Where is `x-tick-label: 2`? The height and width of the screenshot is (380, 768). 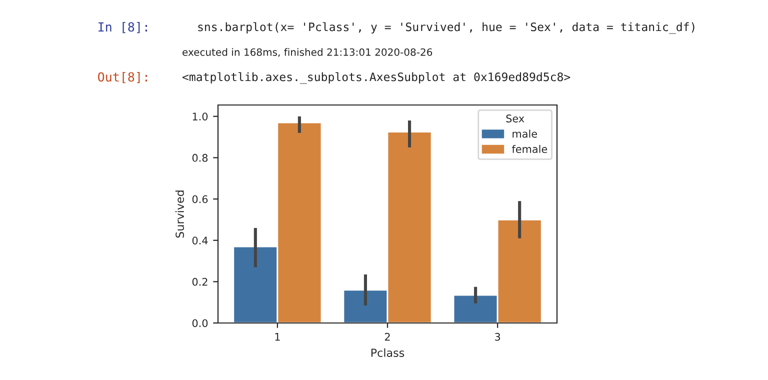
x-tick-label: 2 is located at coordinates (387, 336).